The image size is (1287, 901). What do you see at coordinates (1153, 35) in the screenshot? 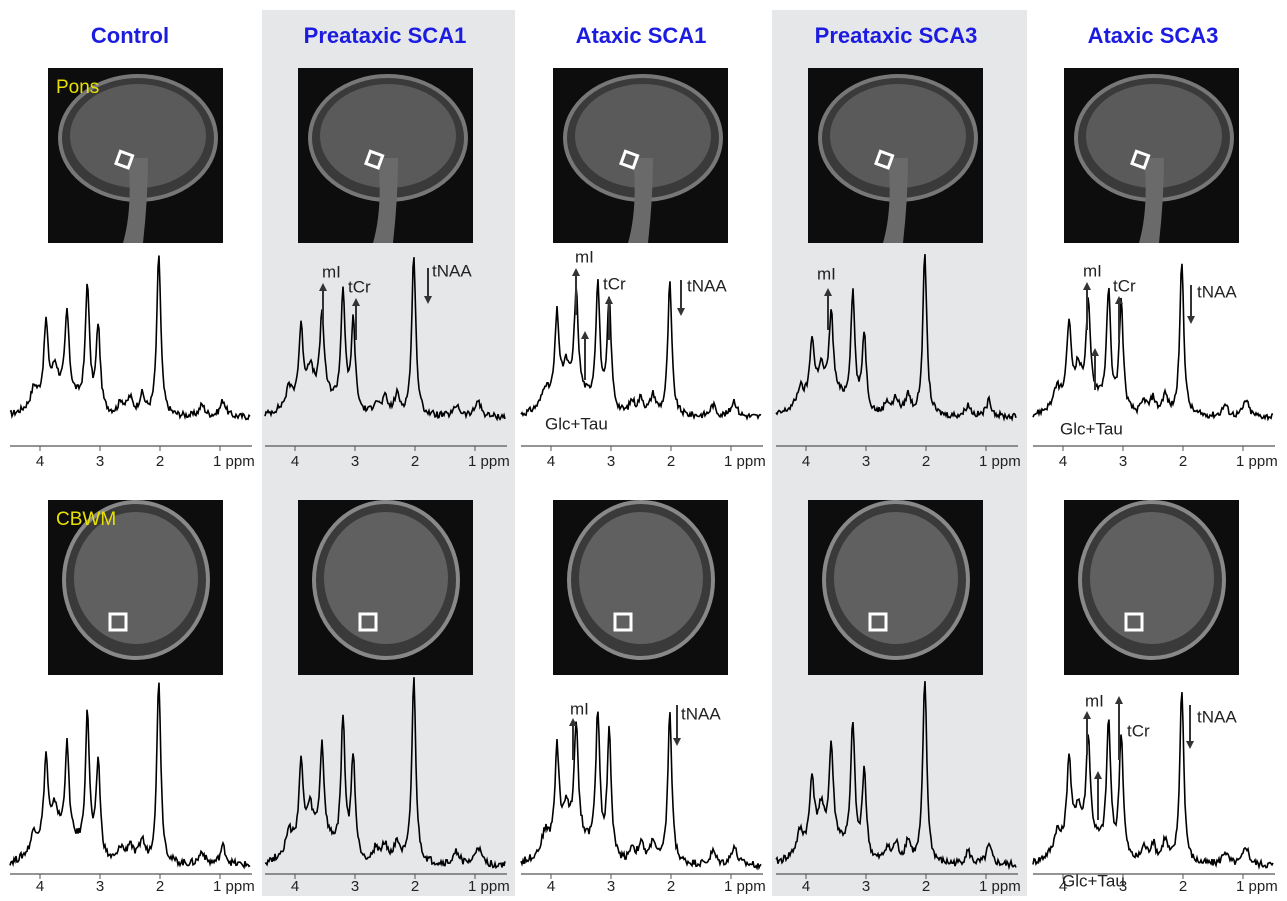
I see `column-title: Ataxic SCA3` at bounding box center [1153, 35].